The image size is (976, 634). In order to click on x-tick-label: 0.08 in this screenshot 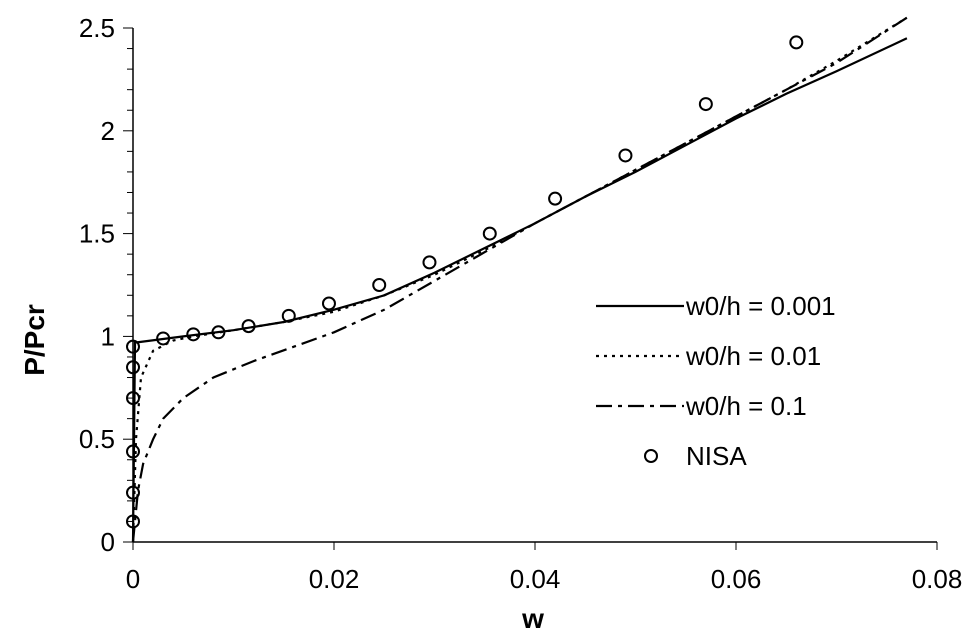, I will do `click(937, 579)`.